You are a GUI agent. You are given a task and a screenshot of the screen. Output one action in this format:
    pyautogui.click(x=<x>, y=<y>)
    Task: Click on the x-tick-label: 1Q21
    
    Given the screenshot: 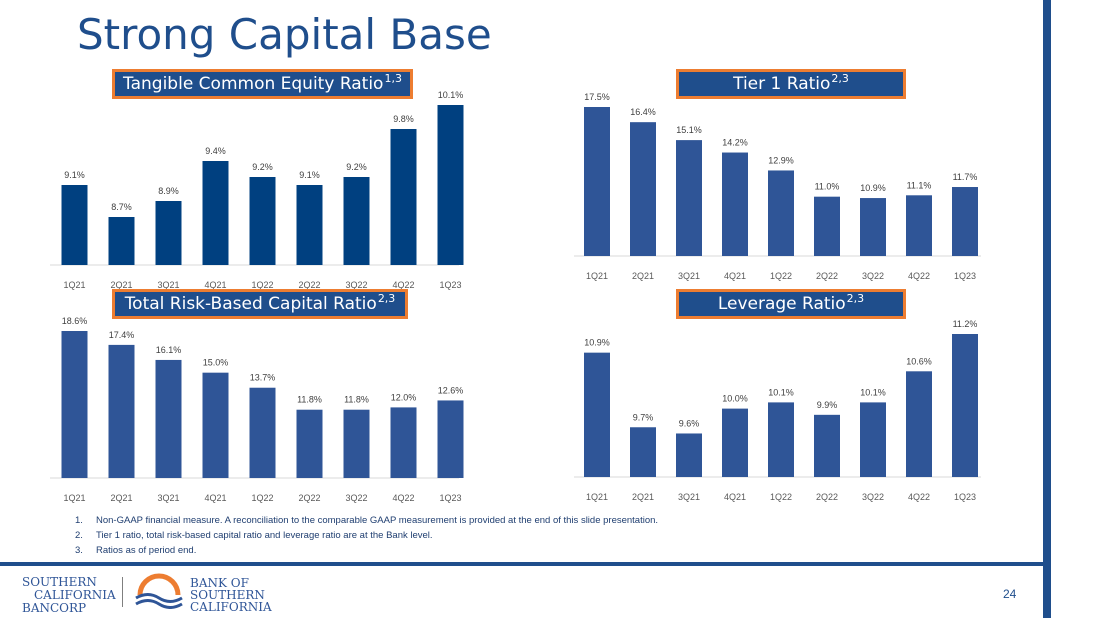 What is the action you would take?
    pyautogui.click(x=597, y=497)
    